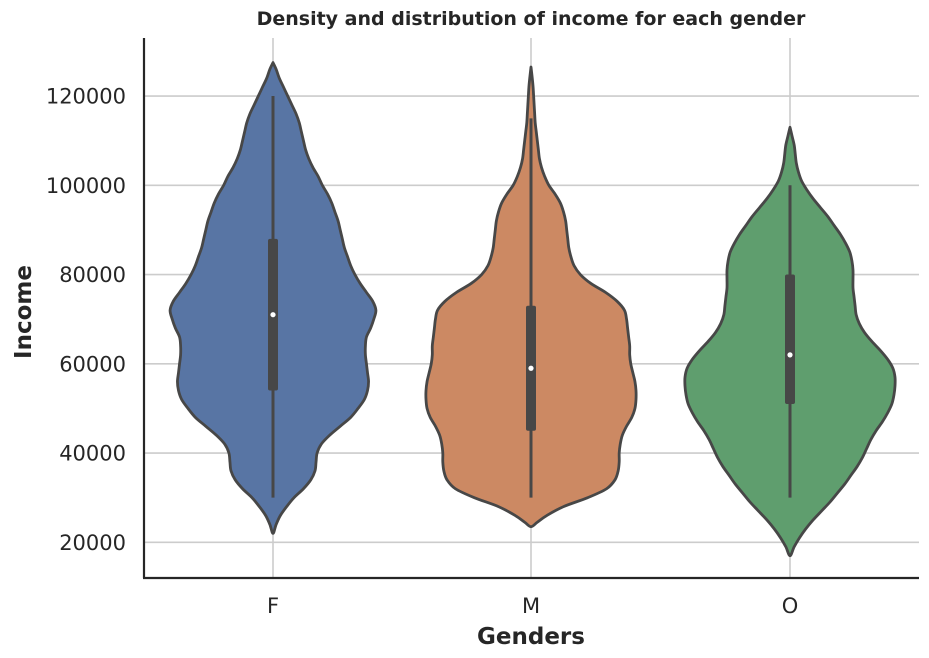 This screenshot has height=658, width=929. What do you see at coordinates (86, 186) in the screenshot?
I see `y-tick-label: 100000` at bounding box center [86, 186].